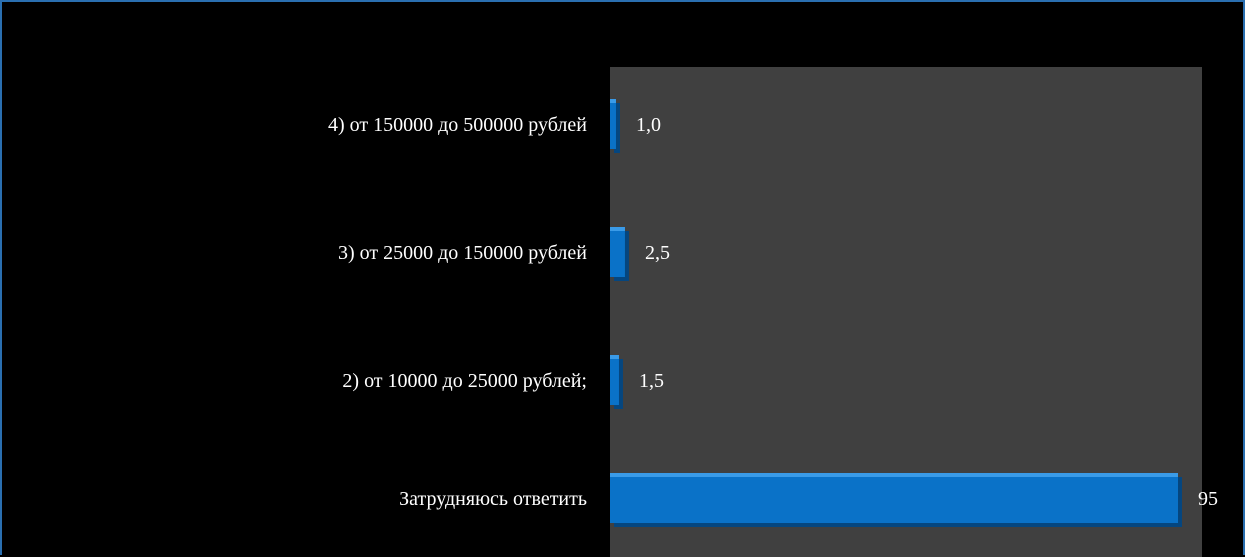 The image size is (1245, 557). What do you see at coordinates (462, 253) in the screenshot?
I see `category-label: 3) от 25000 до 150000 рублей` at bounding box center [462, 253].